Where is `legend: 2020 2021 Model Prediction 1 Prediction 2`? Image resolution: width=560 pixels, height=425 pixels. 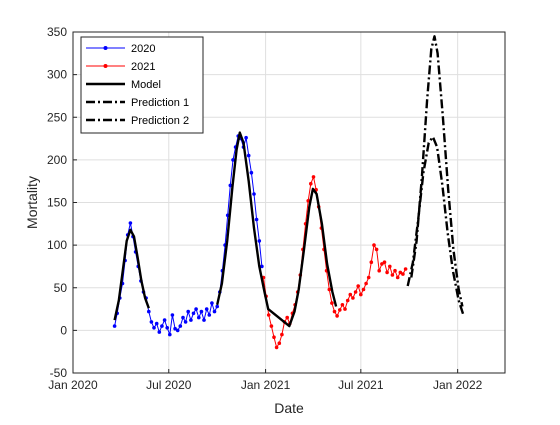
legend: 2020 2021 Model Prediction 1 Prediction 2 is located at coordinates (142, 85).